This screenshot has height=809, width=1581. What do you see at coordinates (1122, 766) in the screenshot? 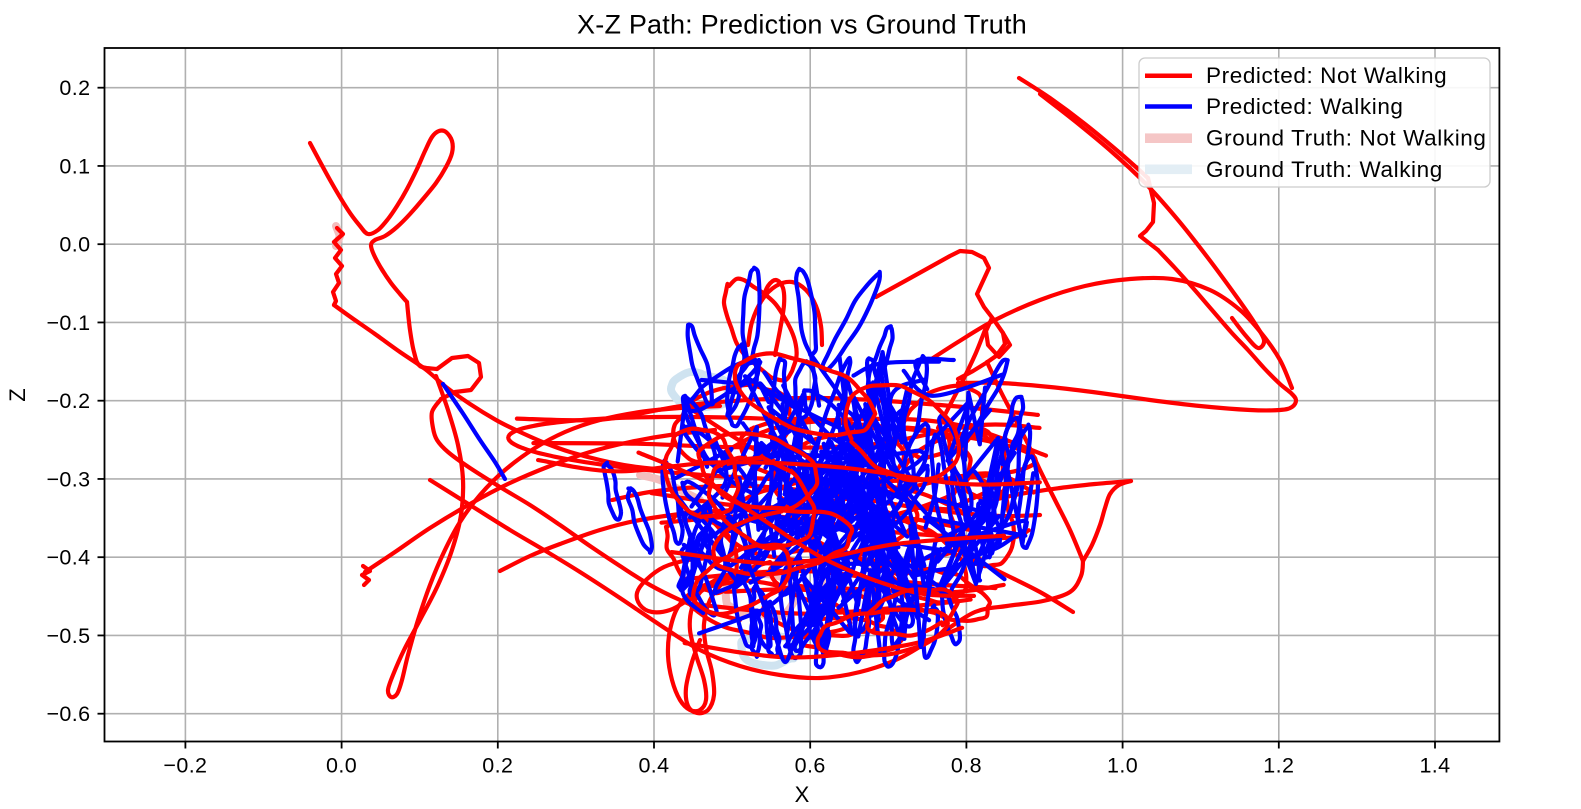
I see `svg-text: 1.0` at bounding box center [1122, 766].